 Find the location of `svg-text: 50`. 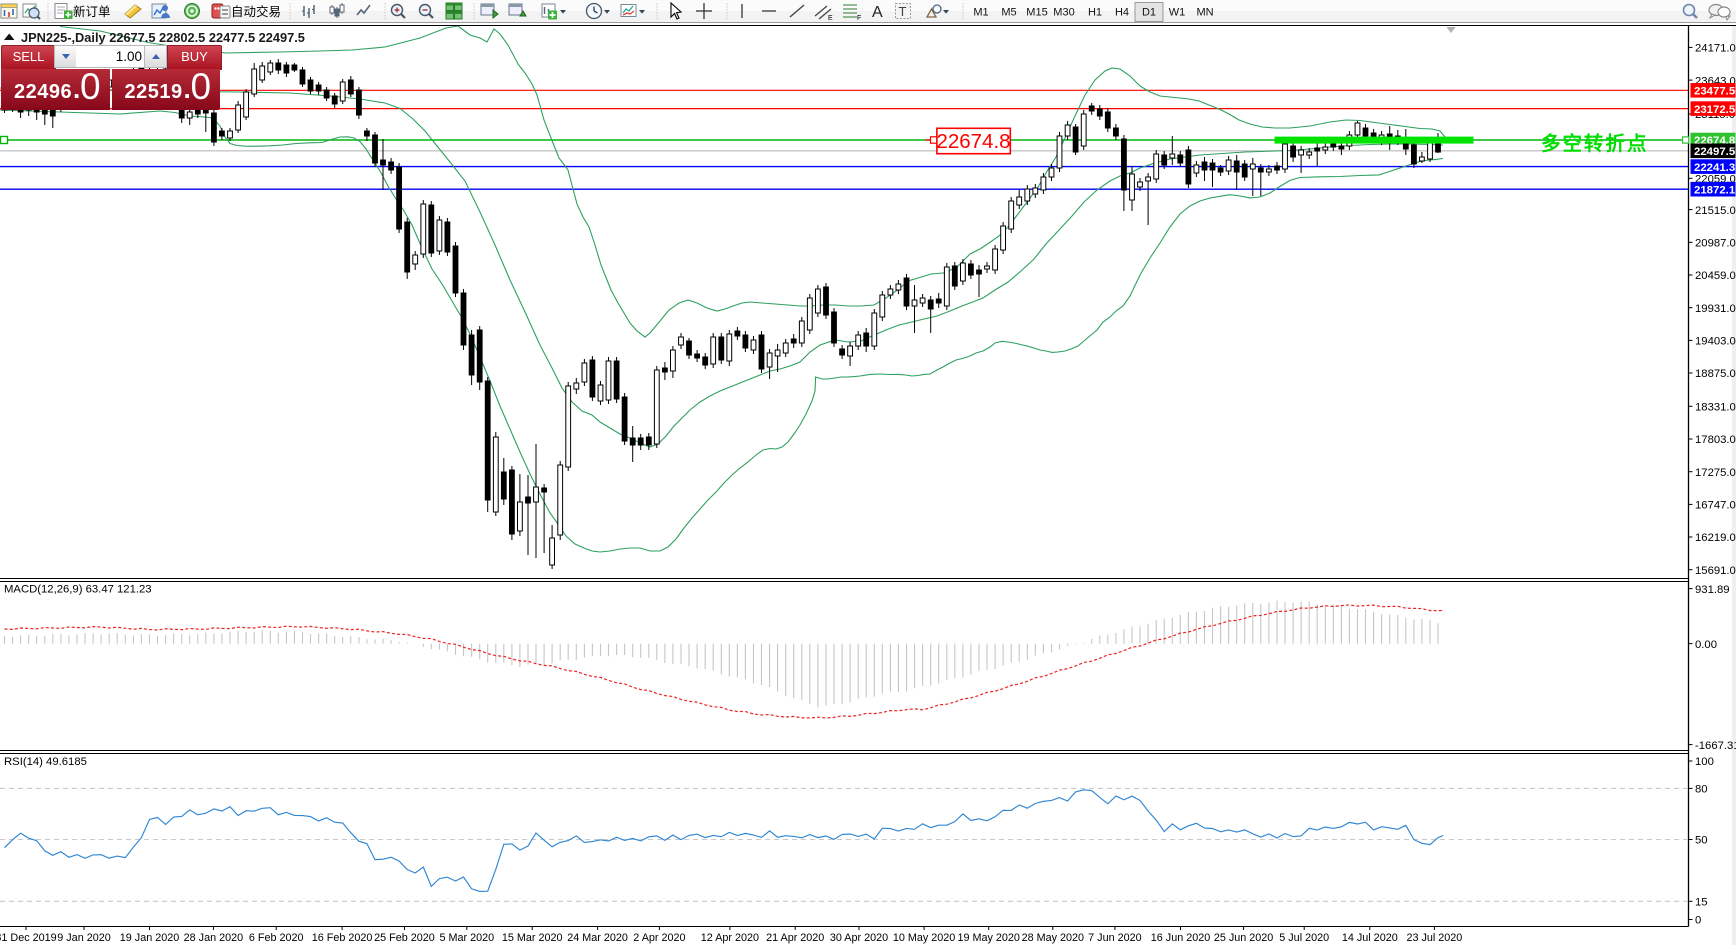

svg-text: 50 is located at coordinates (1701, 841).